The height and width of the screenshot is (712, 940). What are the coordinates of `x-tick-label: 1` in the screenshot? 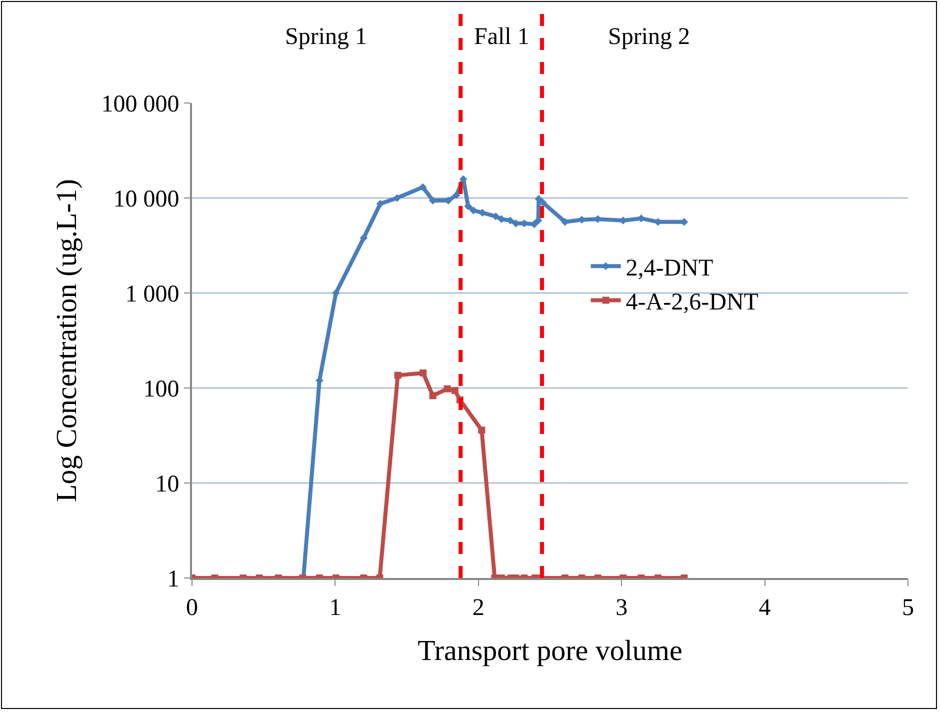 It's located at (335, 607).